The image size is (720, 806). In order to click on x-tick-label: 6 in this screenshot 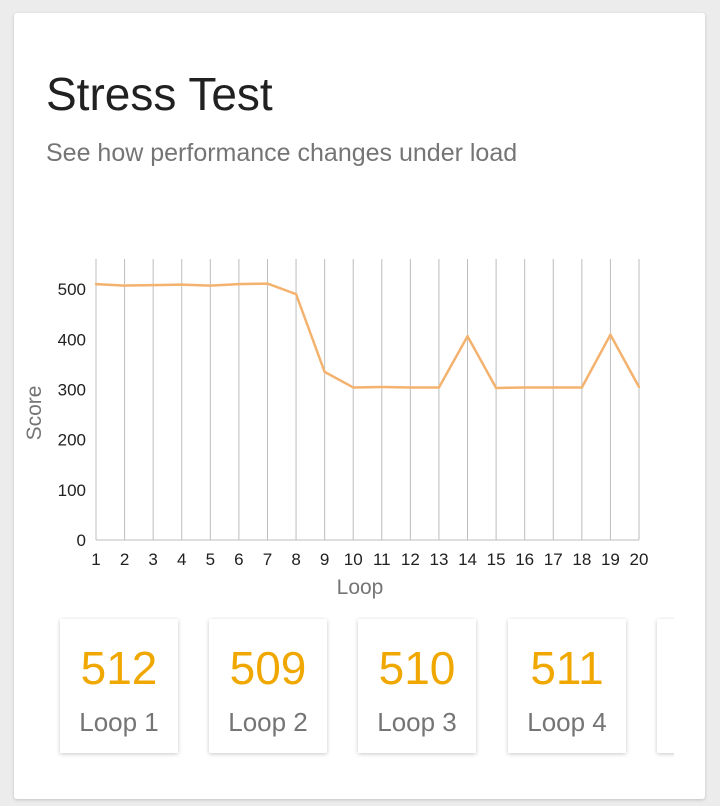, I will do `click(238, 559)`.